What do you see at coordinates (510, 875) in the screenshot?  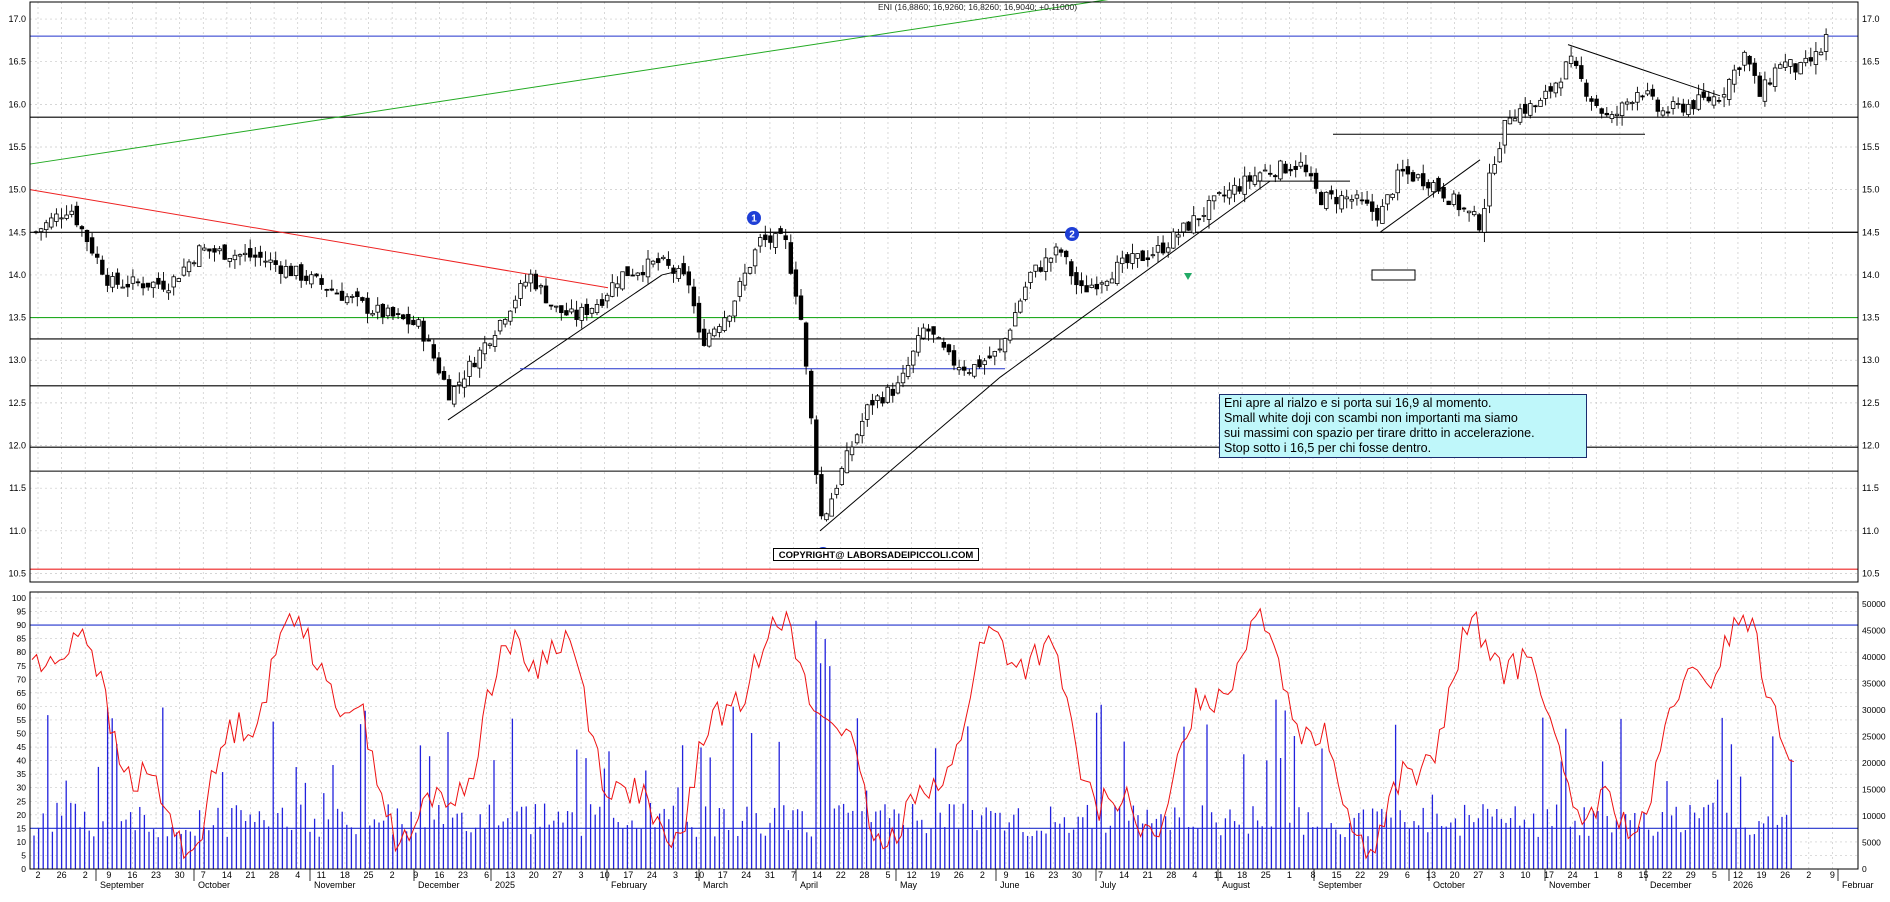 I see `x-day-tick-label: 13` at bounding box center [510, 875].